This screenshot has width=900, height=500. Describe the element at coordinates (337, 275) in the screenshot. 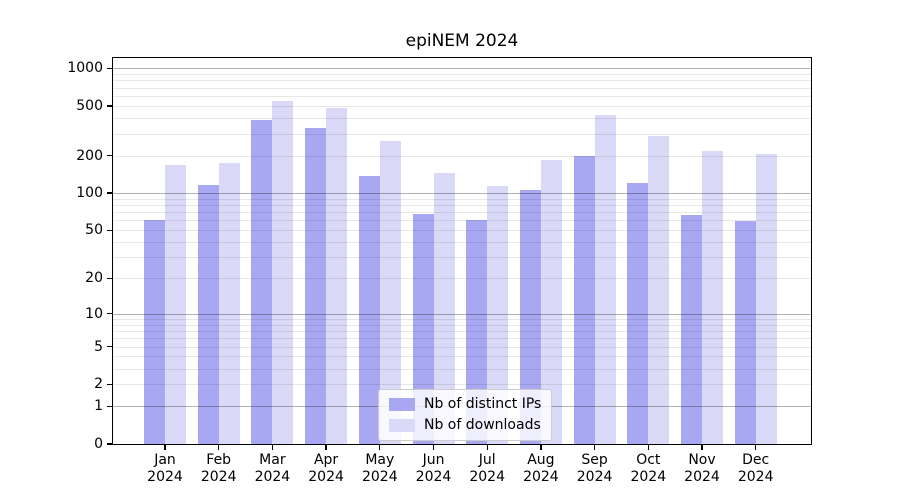

I see `bar-downloads-apr` at that location.